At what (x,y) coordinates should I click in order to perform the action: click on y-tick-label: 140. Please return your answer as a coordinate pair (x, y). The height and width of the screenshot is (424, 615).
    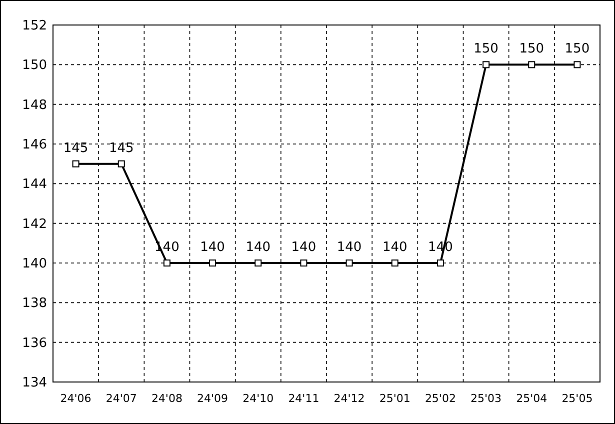
    Looking at the image, I should click on (34, 264).